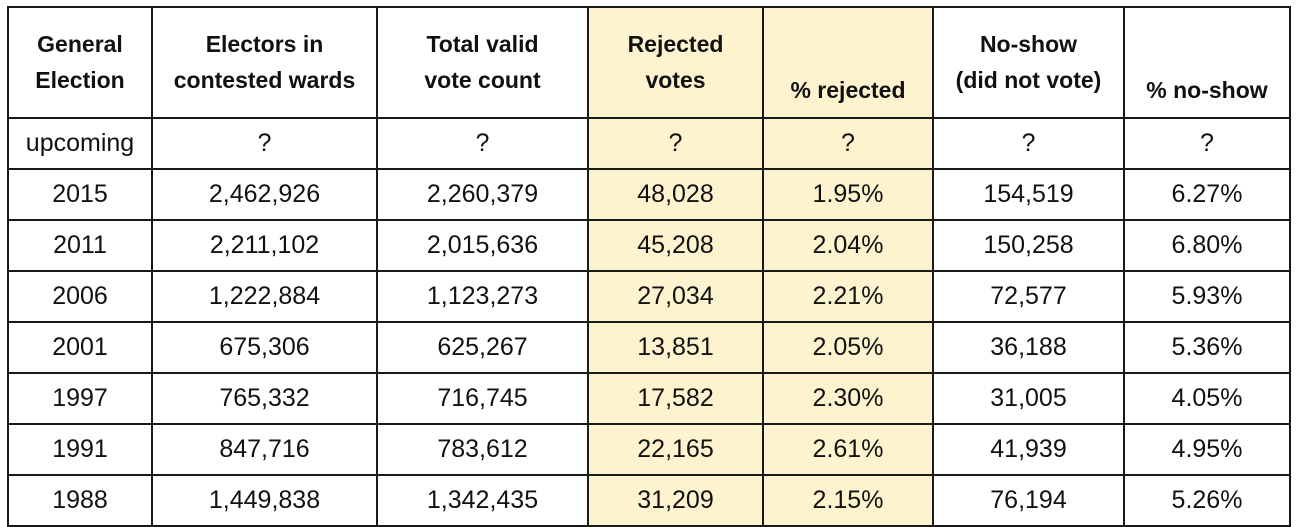 The image size is (1297, 527). Describe the element at coordinates (1028, 143) in the screenshot. I see `cell-no-show: ?` at that location.